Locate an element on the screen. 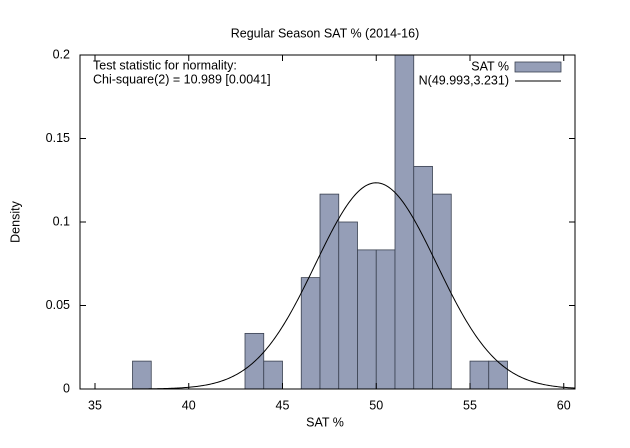 The width and height of the screenshot is (630, 448). annotation: Chi-square(2) = 10.989 [0.0041] is located at coordinates (182, 79).